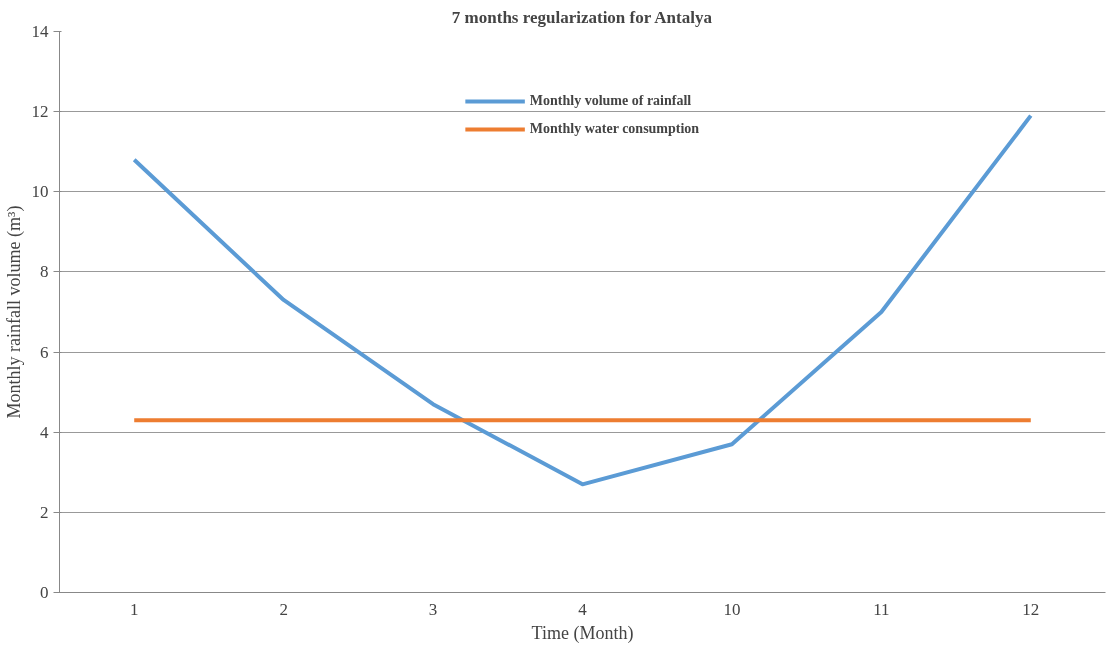  What do you see at coordinates (44, 592) in the screenshot?
I see `y-tick-label: 0` at bounding box center [44, 592].